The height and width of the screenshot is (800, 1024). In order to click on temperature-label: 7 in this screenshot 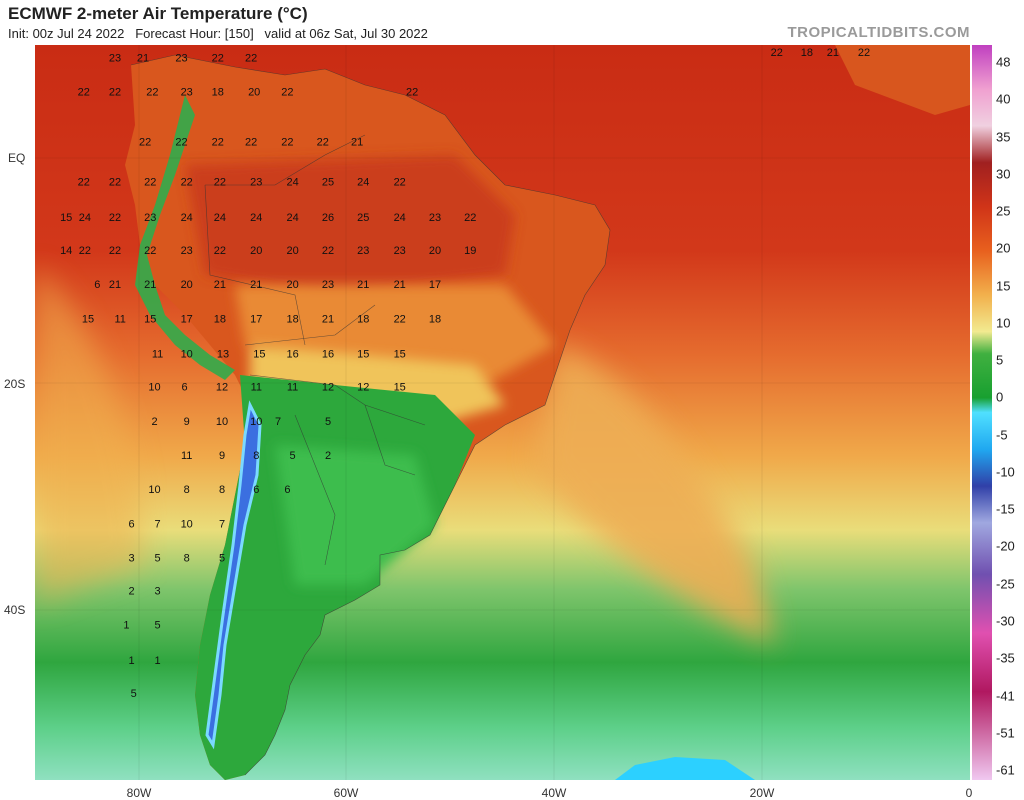, I will do `click(278, 422)`.